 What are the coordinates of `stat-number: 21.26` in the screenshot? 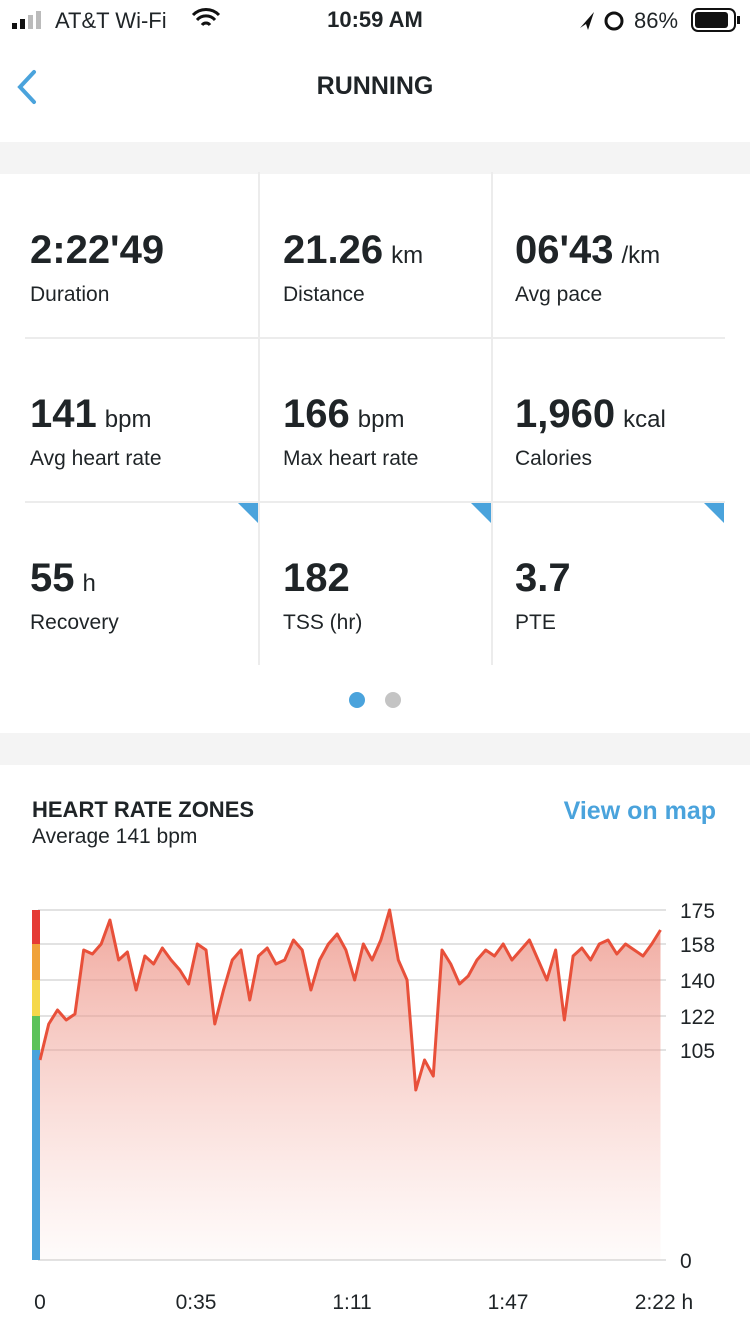 It's located at (333, 250).